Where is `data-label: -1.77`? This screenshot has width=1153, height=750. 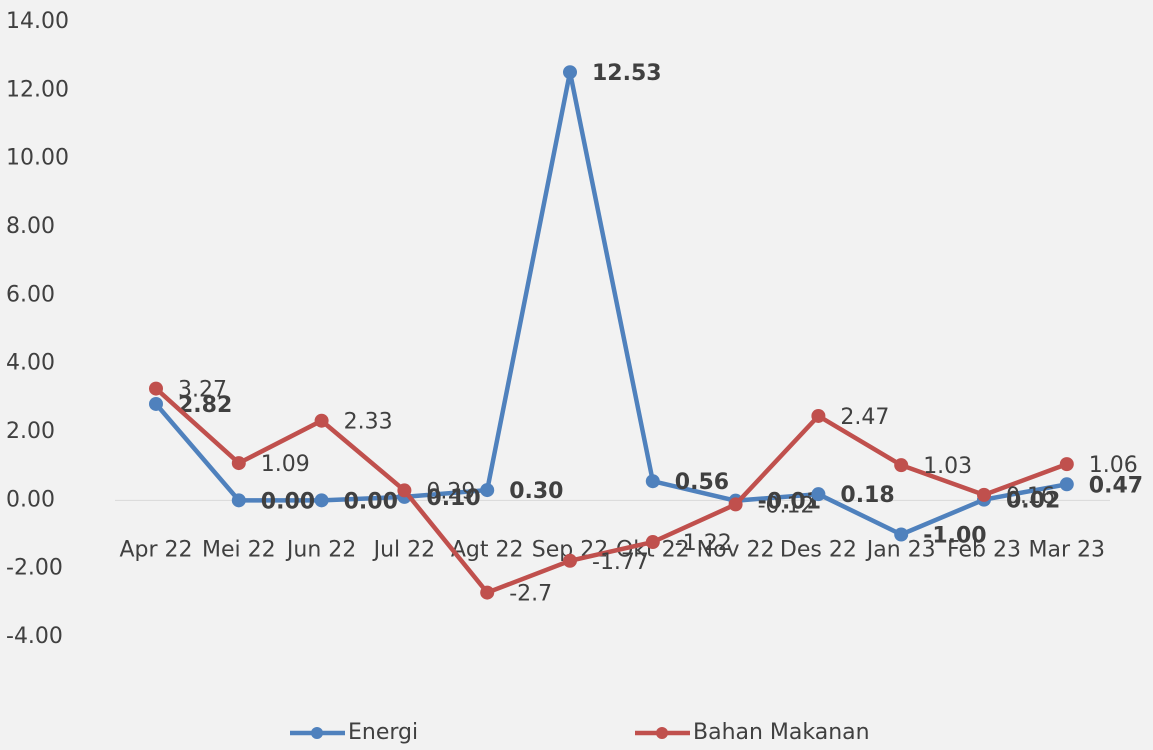 data-label: -1.77 is located at coordinates (620, 562).